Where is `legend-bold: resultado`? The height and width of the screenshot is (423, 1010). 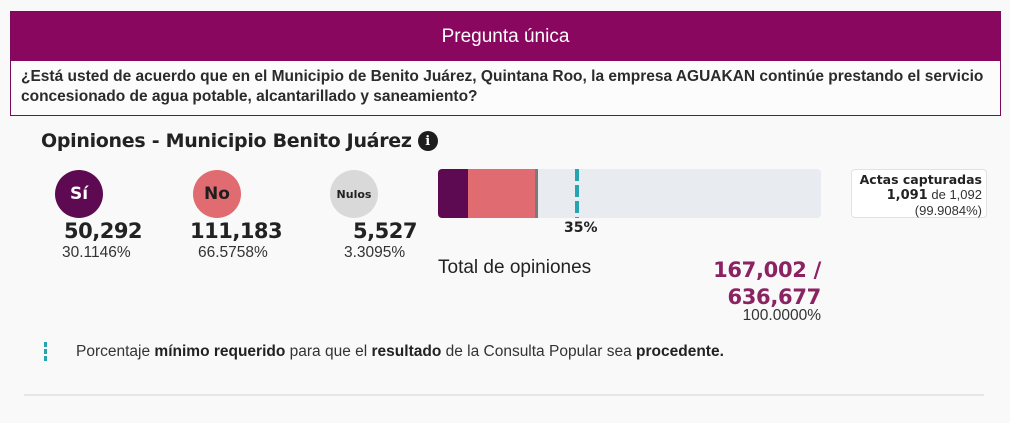
legend-bold: resultado is located at coordinates (406, 351).